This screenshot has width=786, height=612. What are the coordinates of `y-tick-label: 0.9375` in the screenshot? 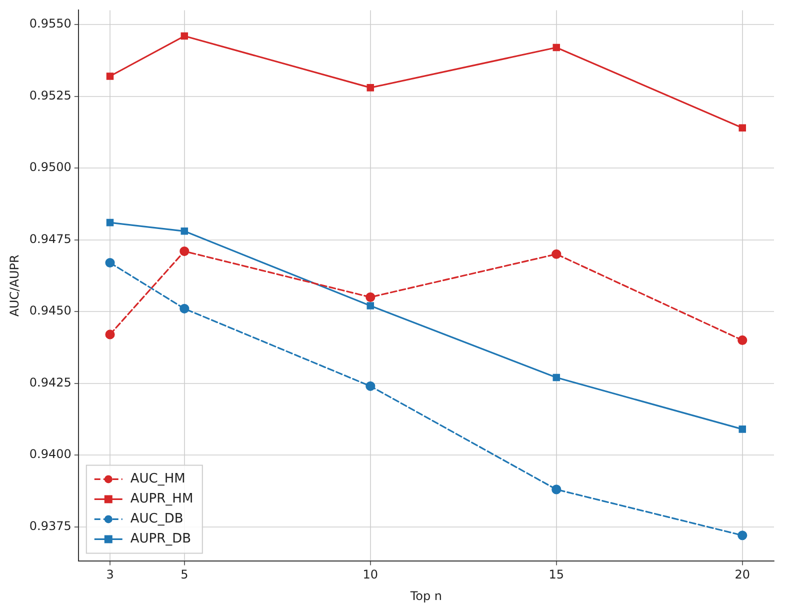 It's located at (50, 525).